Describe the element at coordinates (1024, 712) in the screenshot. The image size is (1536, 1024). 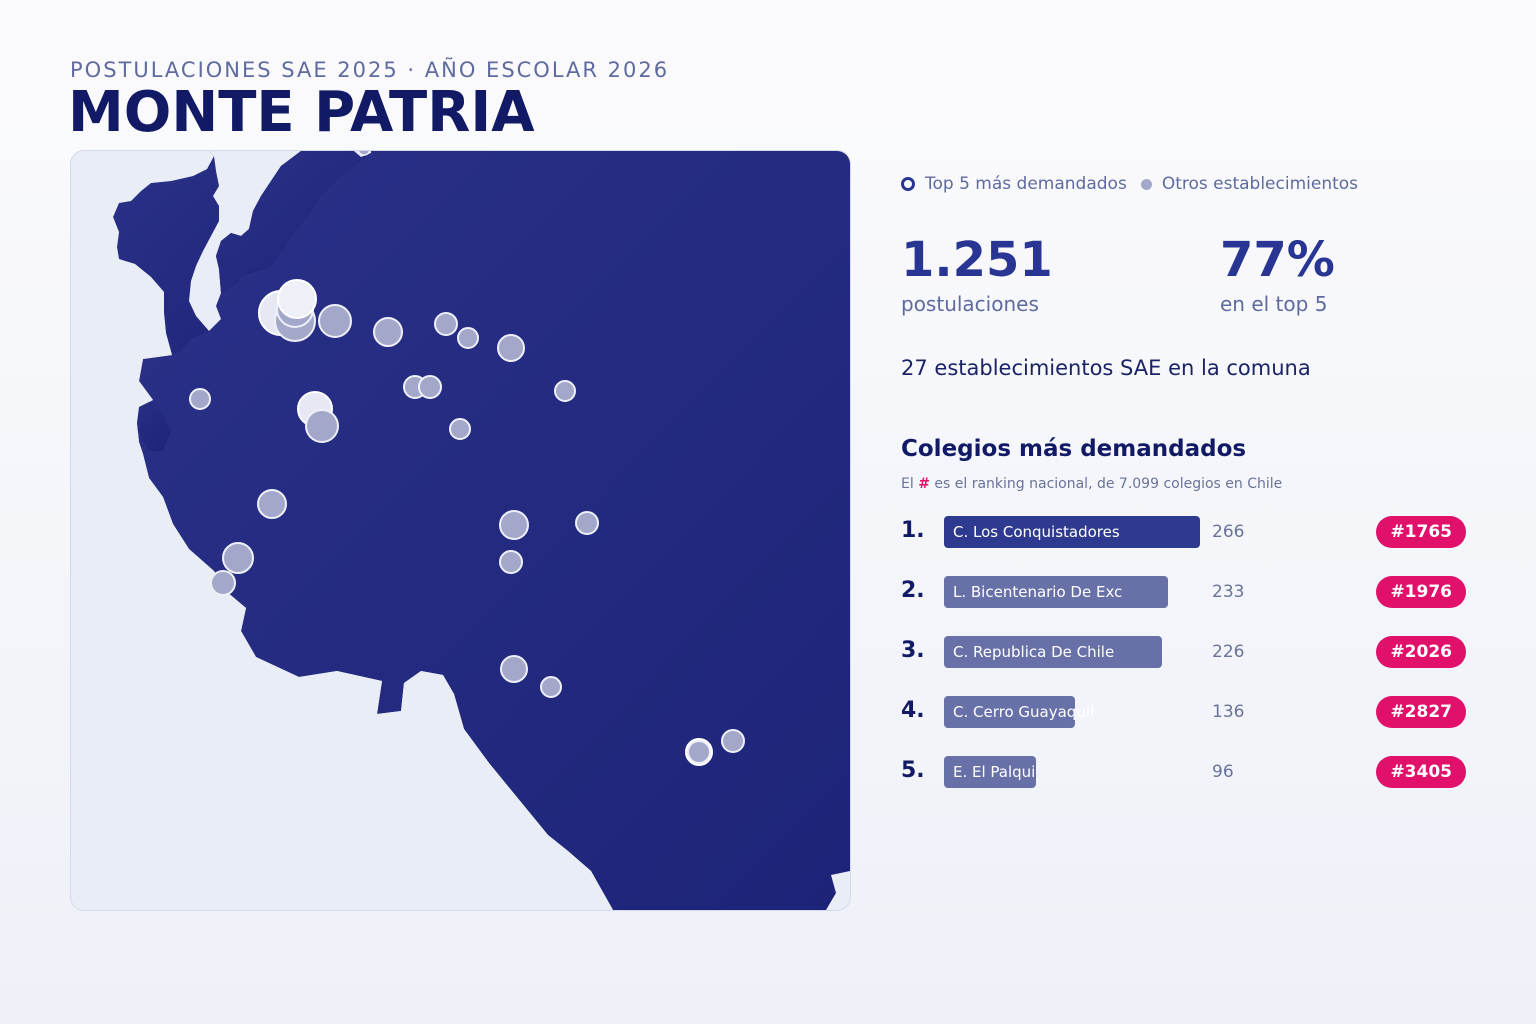
I see `school-name: C. Cerro Guayaquil` at that location.